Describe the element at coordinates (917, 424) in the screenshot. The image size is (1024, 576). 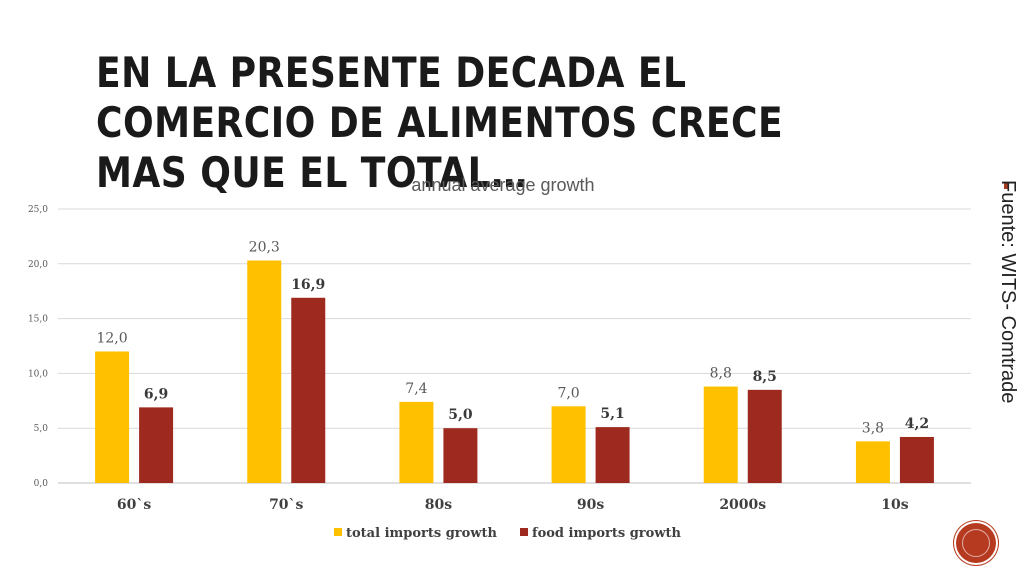
I see `data-label: 4,2` at that location.